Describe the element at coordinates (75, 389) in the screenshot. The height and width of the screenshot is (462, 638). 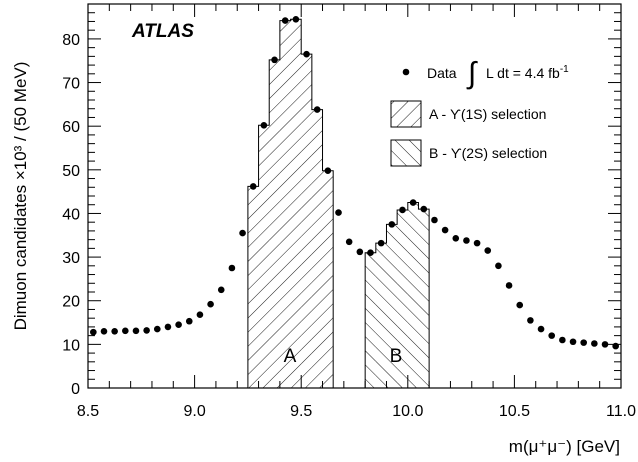
I see `y-tick-label: 0` at that location.